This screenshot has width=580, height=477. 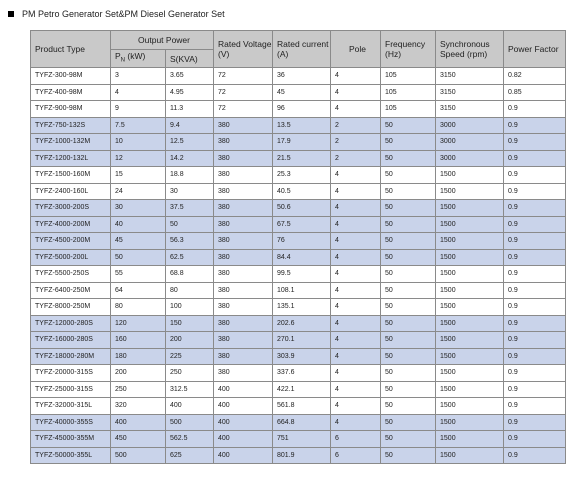 I want to click on table-cell: 67.5, so click(x=302, y=224).